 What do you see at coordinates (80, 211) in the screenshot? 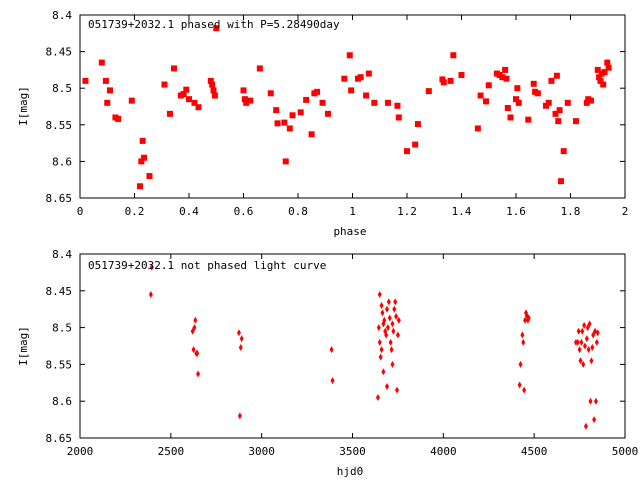
I see `x-tick-label: 0` at bounding box center [80, 211].